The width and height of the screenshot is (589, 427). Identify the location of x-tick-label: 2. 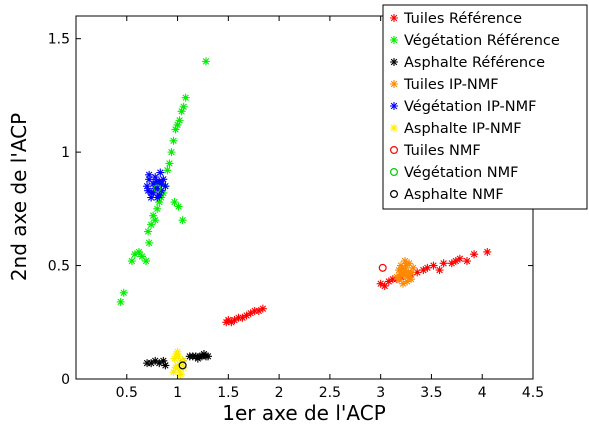
(279, 393).